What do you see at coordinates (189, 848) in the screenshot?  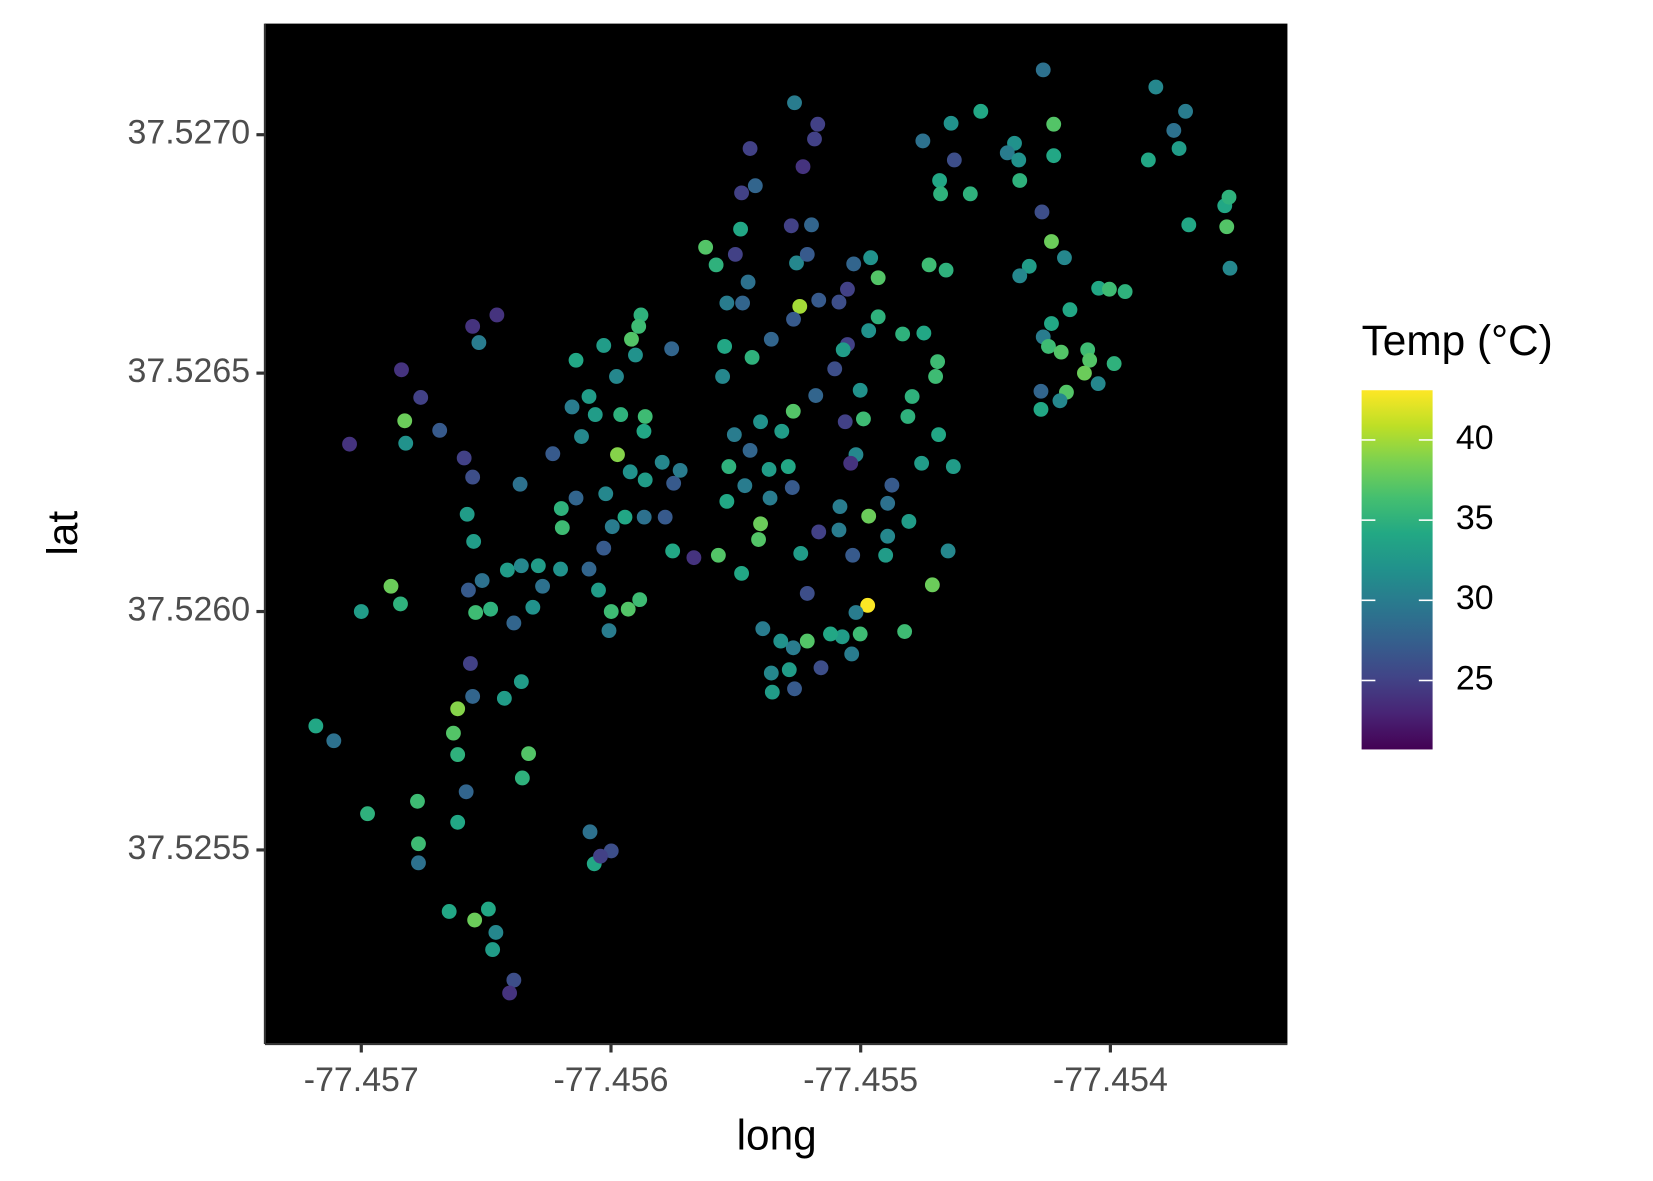 I see `y-tick-label: 37.5255` at bounding box center [189, 848].